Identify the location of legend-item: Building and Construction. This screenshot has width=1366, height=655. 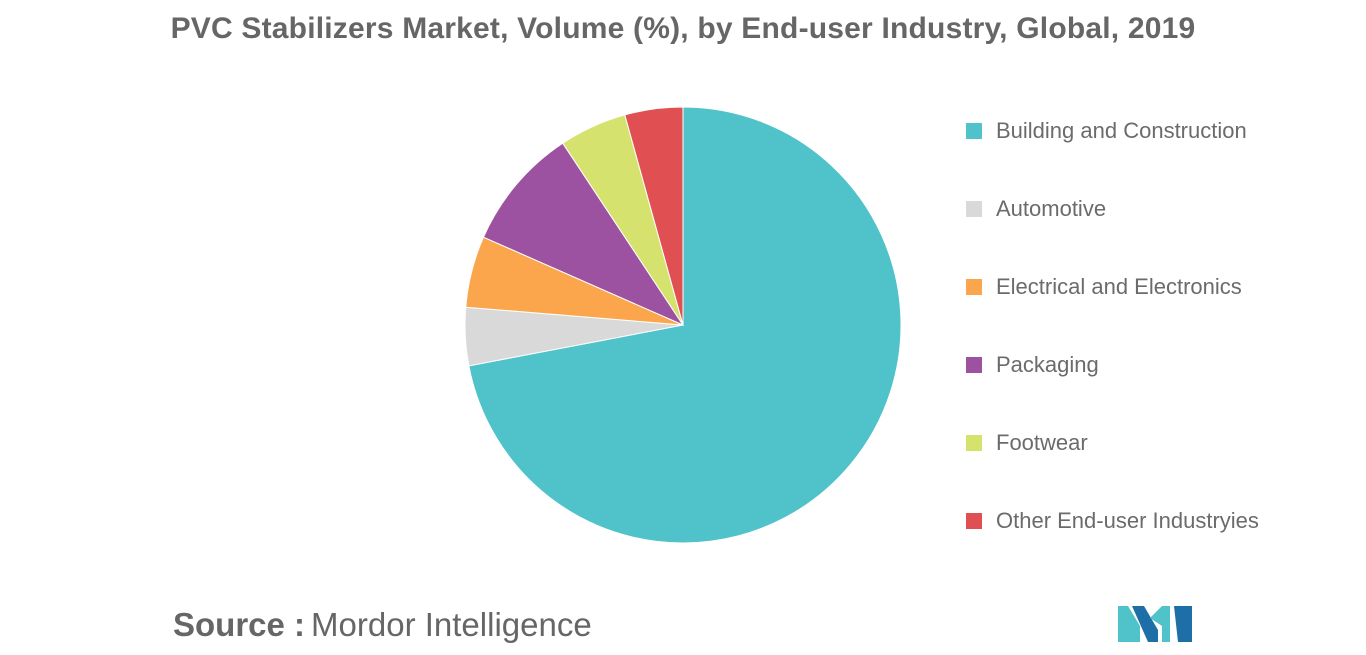
(1106, 131).